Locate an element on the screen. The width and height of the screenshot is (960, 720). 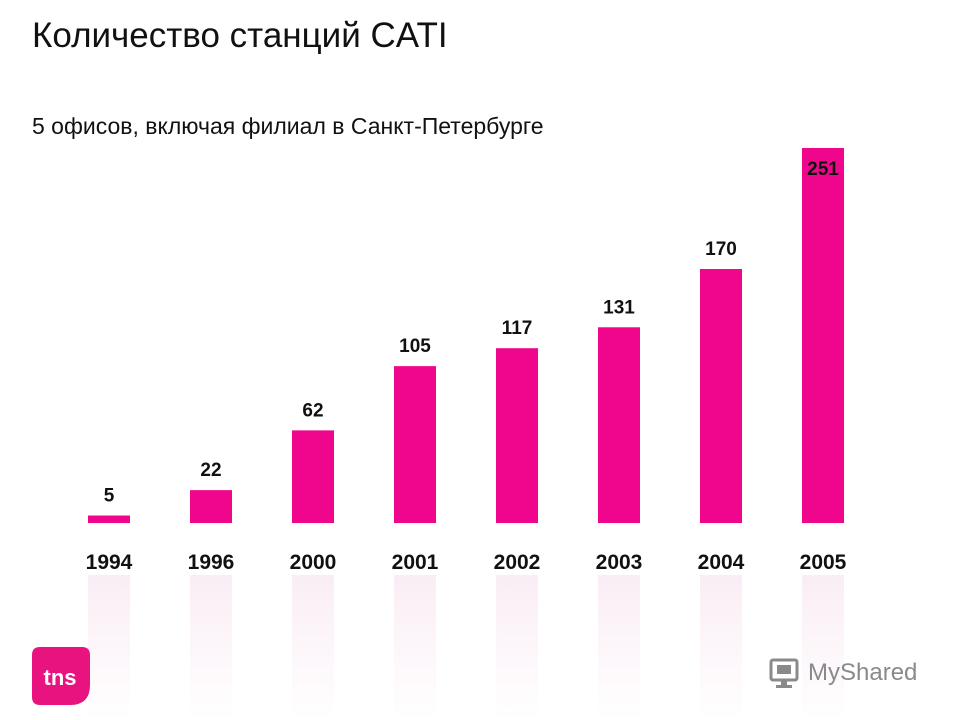
bar-1994 is located at coordinates (109, 519).